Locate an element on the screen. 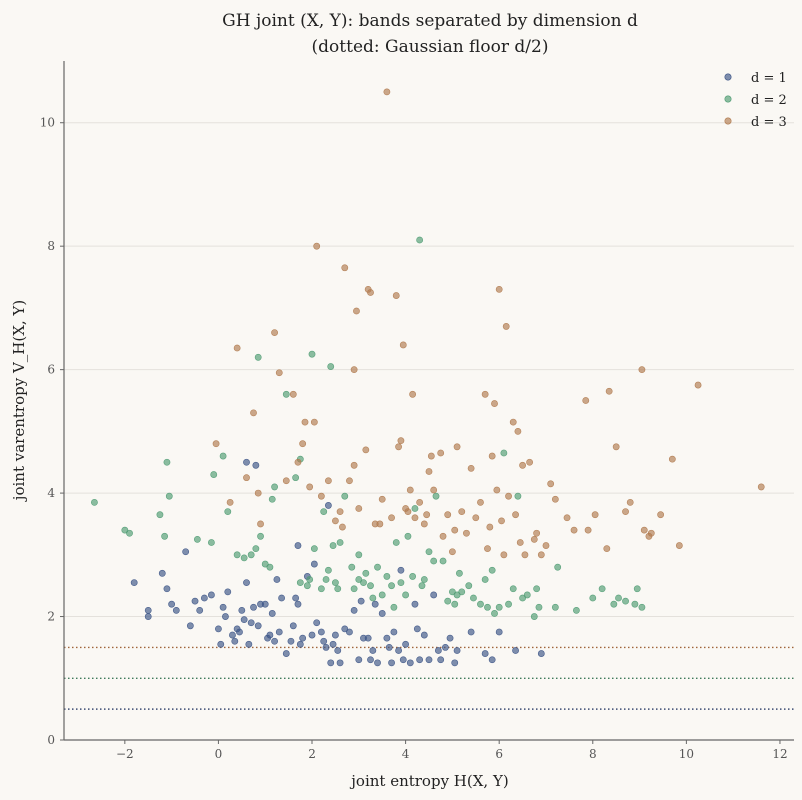 The height and width of the screenshot is (800, 802). x-tick-label: 0 is located at coordinates (219, 754).